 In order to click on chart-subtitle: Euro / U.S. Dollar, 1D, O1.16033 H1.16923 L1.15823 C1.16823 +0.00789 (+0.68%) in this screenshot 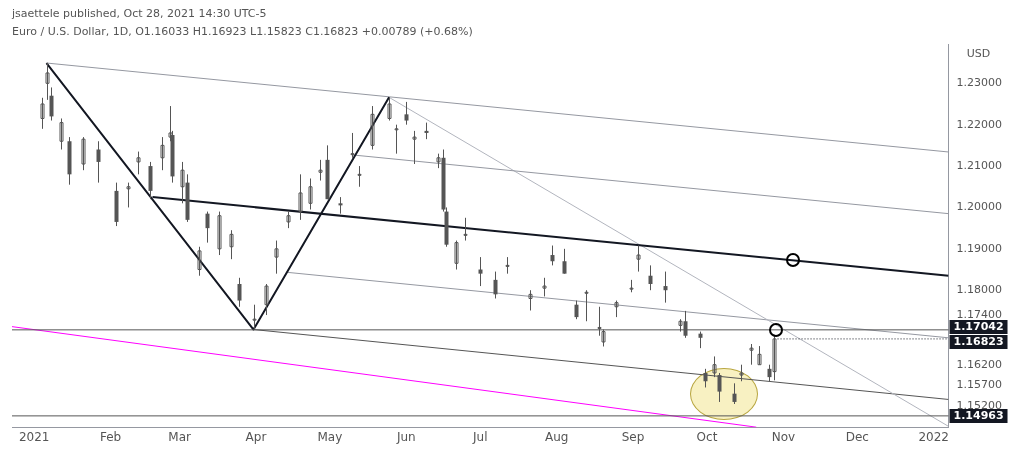, I will do `click(242, 31)`.